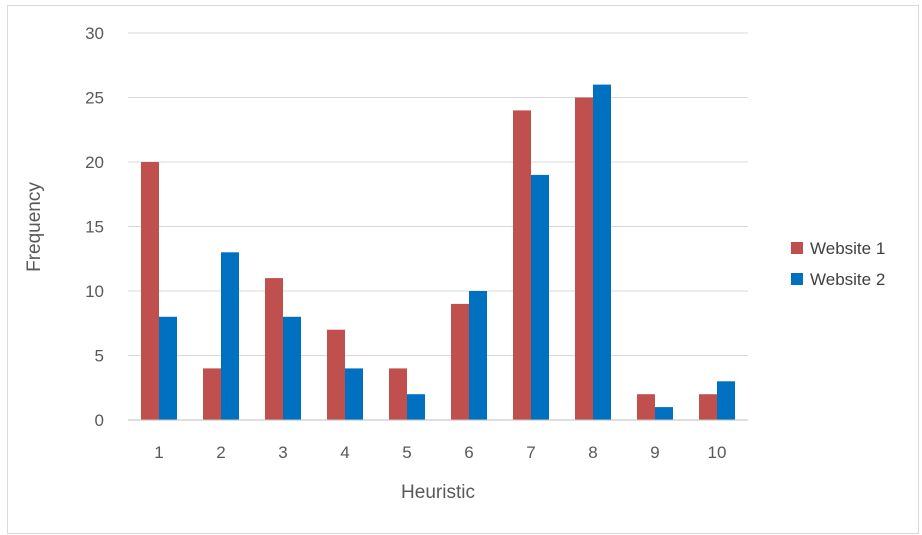  I want to click on x-axis-ticks: 1 2 3 4 5 6 7 8 9 10, so click(440, 452).